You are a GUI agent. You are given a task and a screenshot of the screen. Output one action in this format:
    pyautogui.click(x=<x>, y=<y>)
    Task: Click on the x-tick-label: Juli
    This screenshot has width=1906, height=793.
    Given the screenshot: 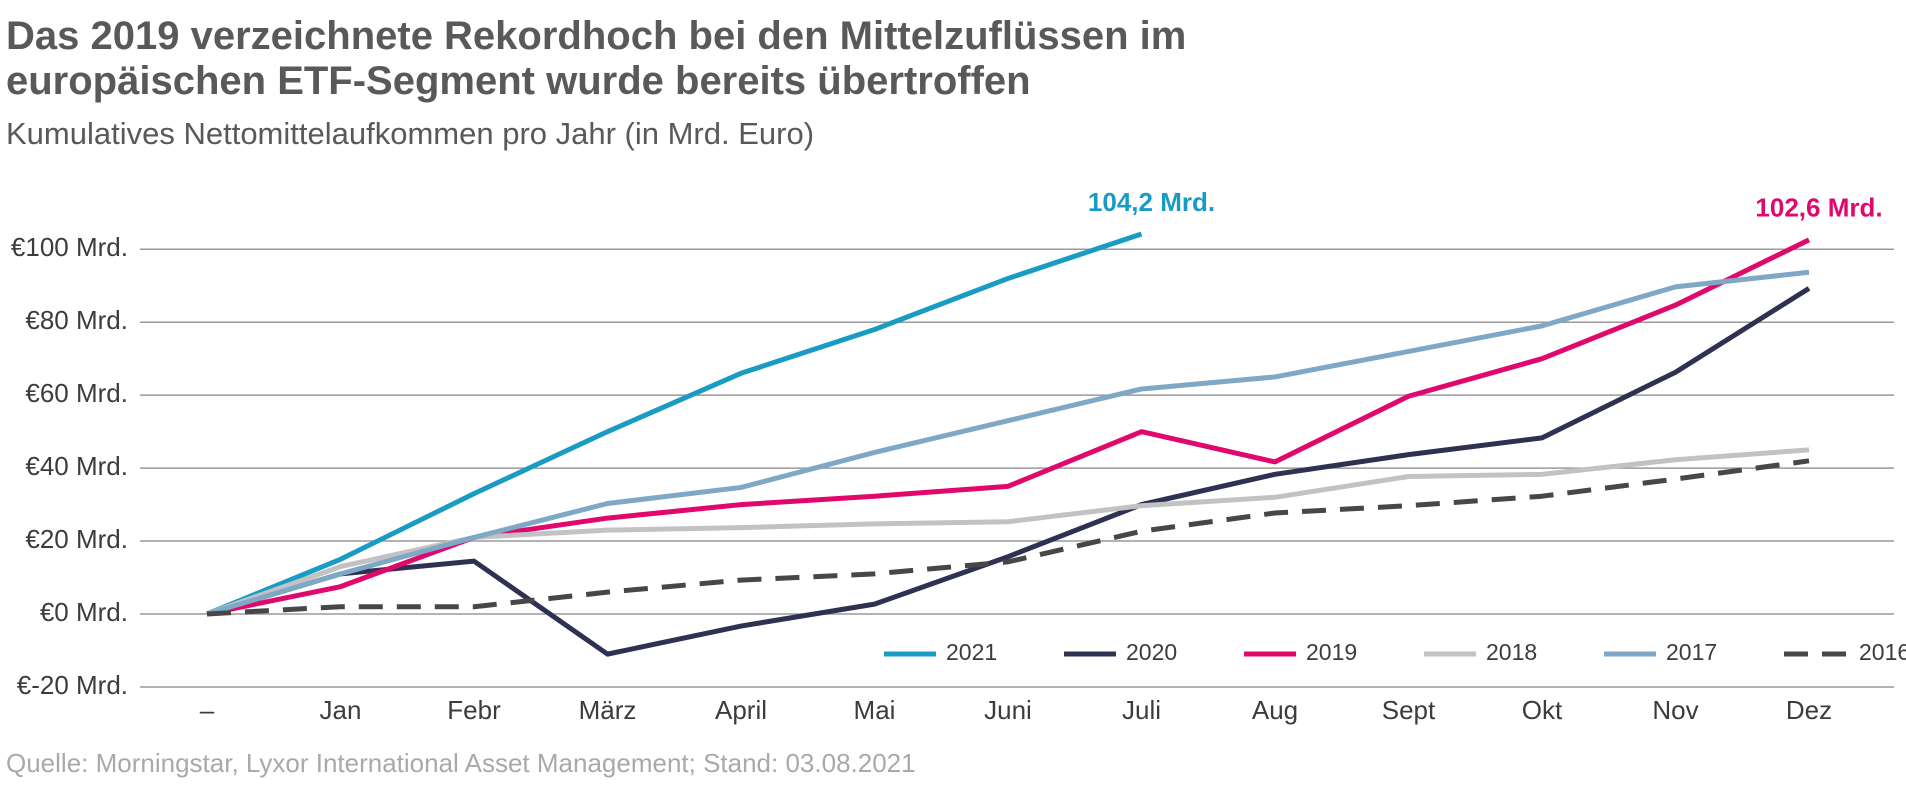 What is the action you would take?
    pyautogui.click(x=1141, y=710)
    